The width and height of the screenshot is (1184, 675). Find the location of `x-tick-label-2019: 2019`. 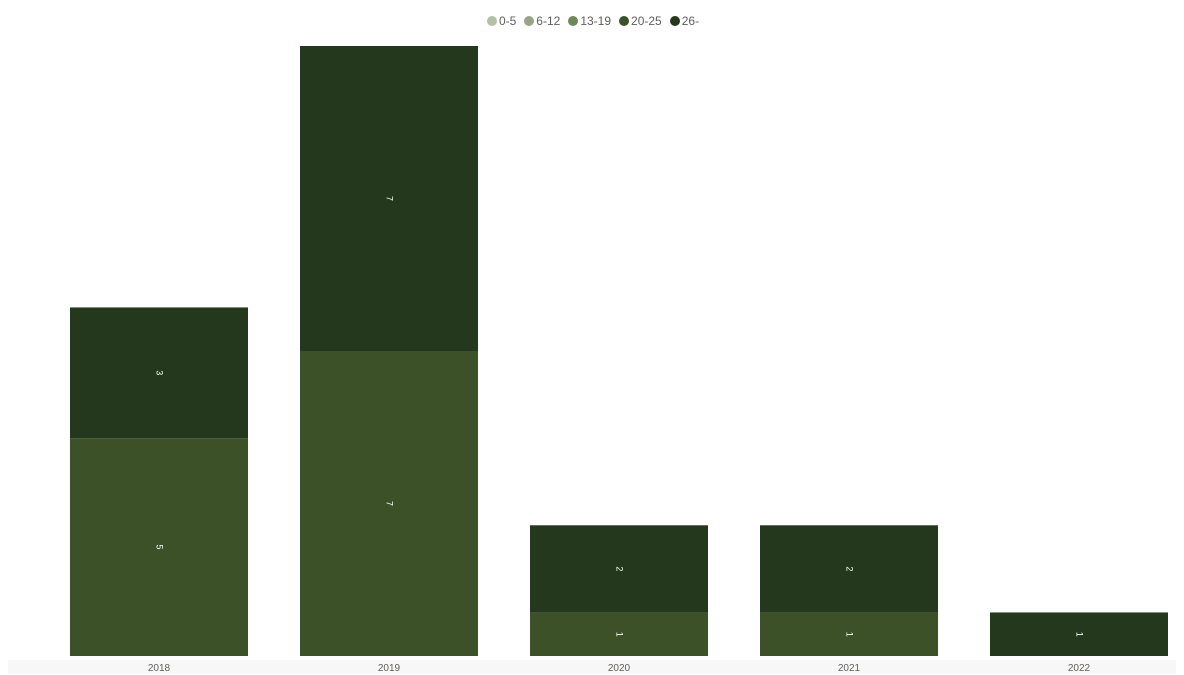

x-tick-label-2019: 2019 is located at coordinates (389, 668).